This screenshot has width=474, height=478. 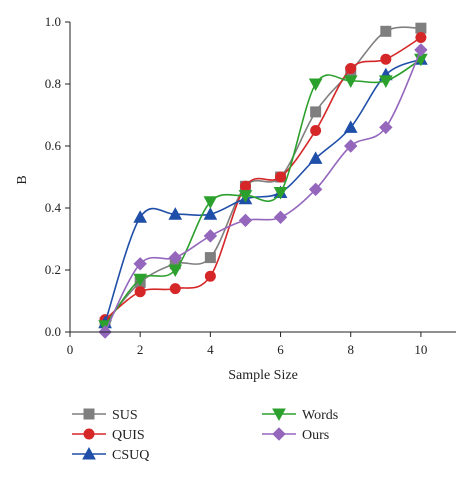 I want to click on y-tick-label: 1.0, so click(x=53, y=21).